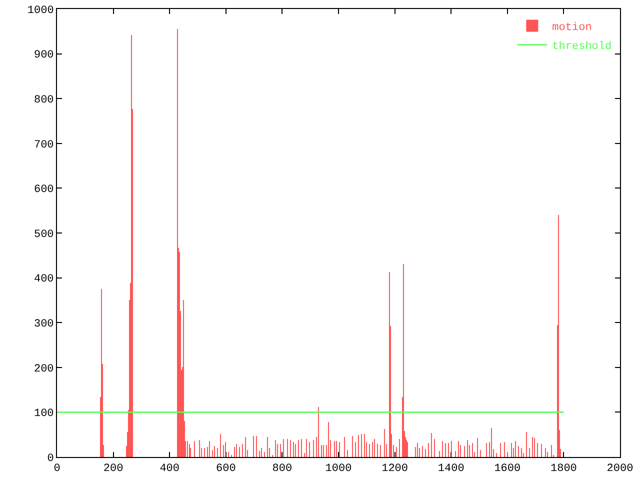 Image resolution: width=640 pixels, height=480 pixels. What do you see at coordinates (50, 458) in the screenshot?
I see `y-tick-label: 0` at bounding box center [50, 458].